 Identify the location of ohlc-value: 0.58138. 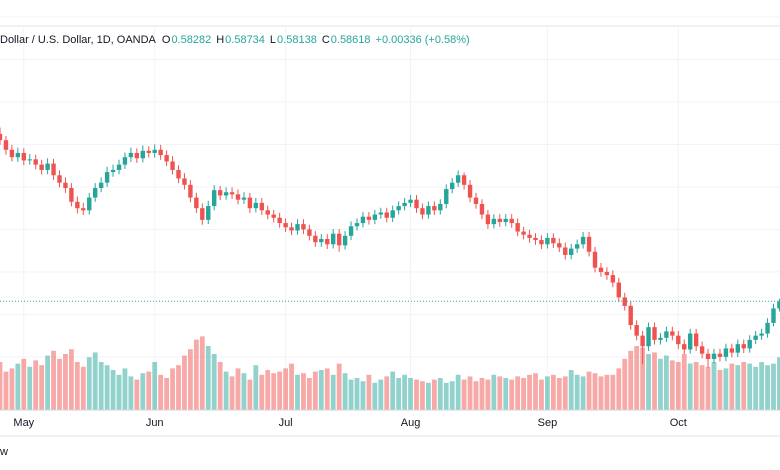
(297, 40).